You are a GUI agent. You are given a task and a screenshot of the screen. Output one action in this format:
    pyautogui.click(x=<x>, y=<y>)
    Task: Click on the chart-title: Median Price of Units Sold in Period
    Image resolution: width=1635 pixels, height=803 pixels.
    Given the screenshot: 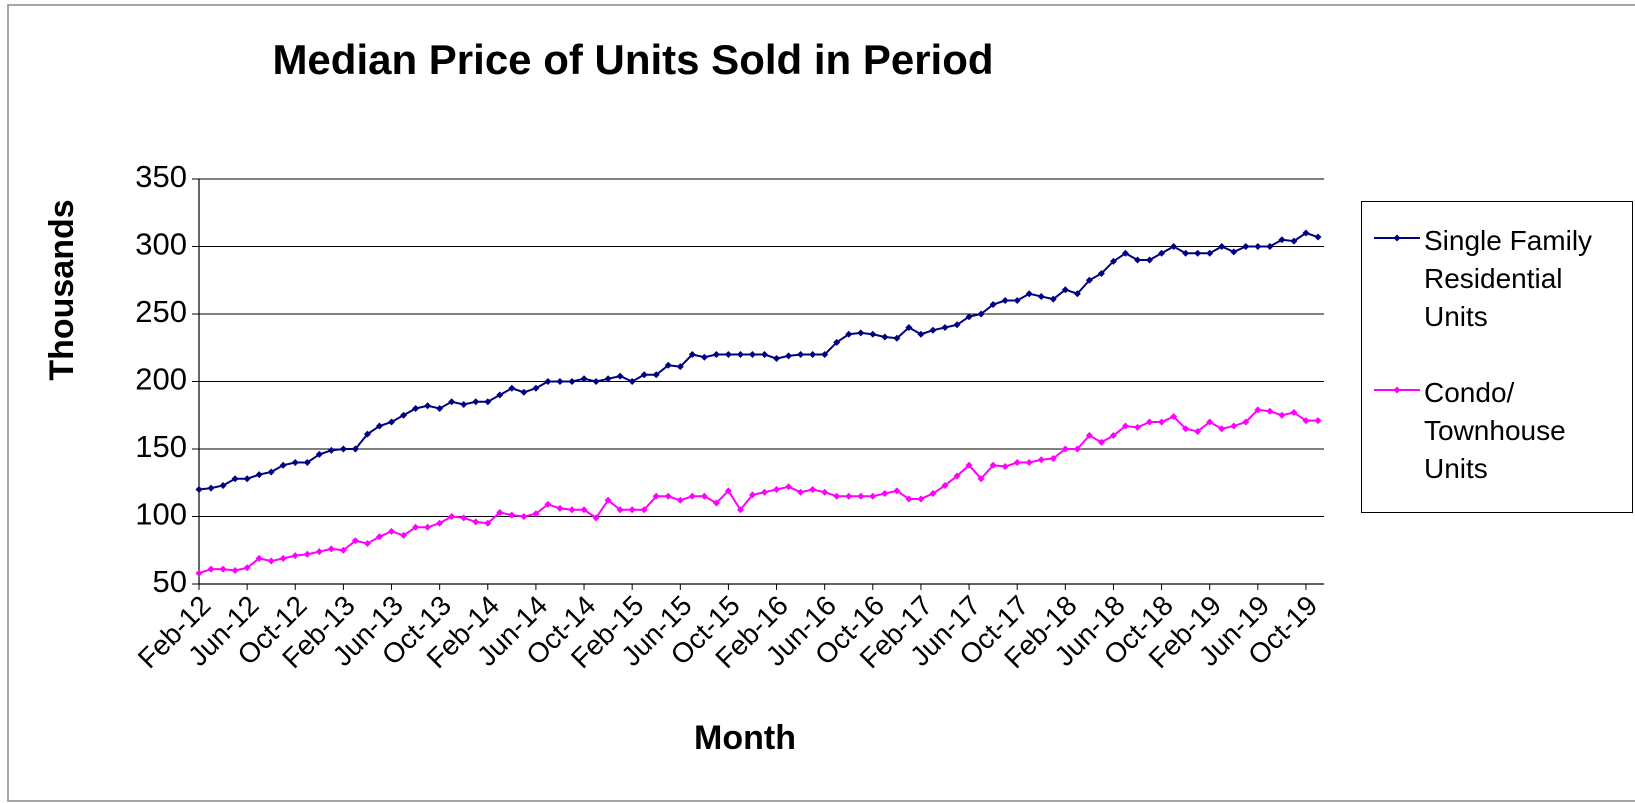 What is the action you would take?
    pyautogui.click(x=632, y=59)
    